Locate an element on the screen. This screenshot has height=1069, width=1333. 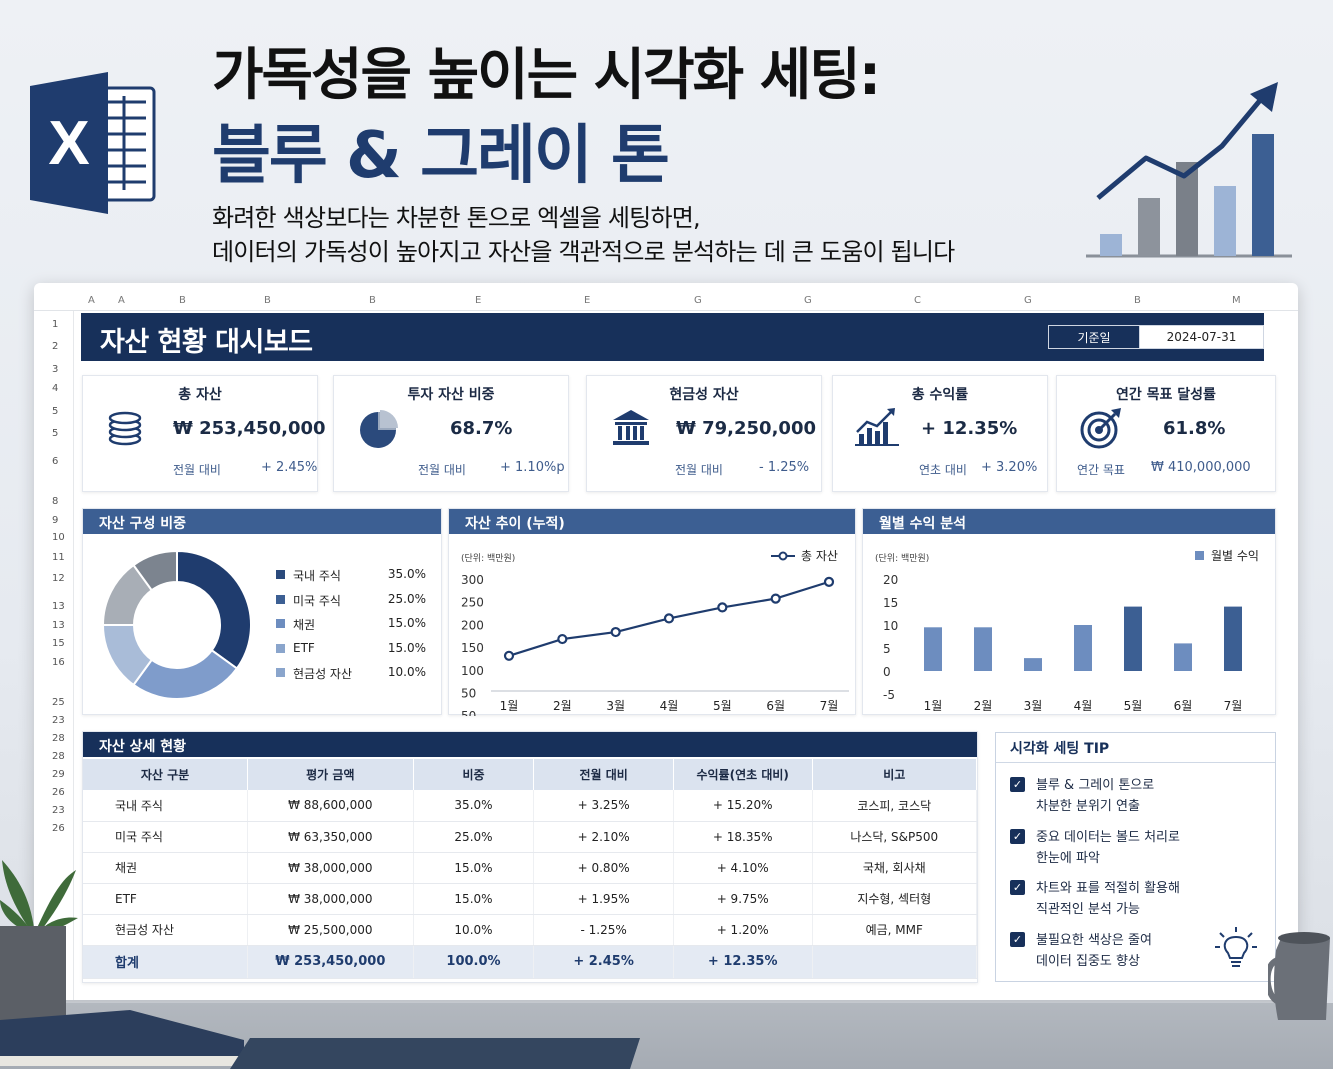
table-cell: 지수형, 섹터형 is located at coordinates (894, 899).